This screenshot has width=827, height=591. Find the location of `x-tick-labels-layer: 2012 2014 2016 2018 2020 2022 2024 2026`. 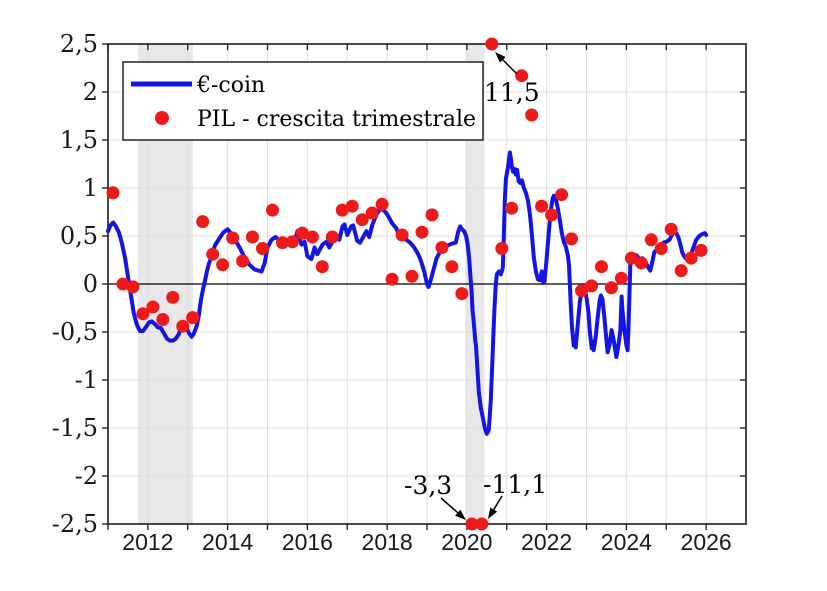

x-tick-labels-layer: 2012 2014 2016 2018 2020 2022 2024 2026 is located at coordinates (426, 542).